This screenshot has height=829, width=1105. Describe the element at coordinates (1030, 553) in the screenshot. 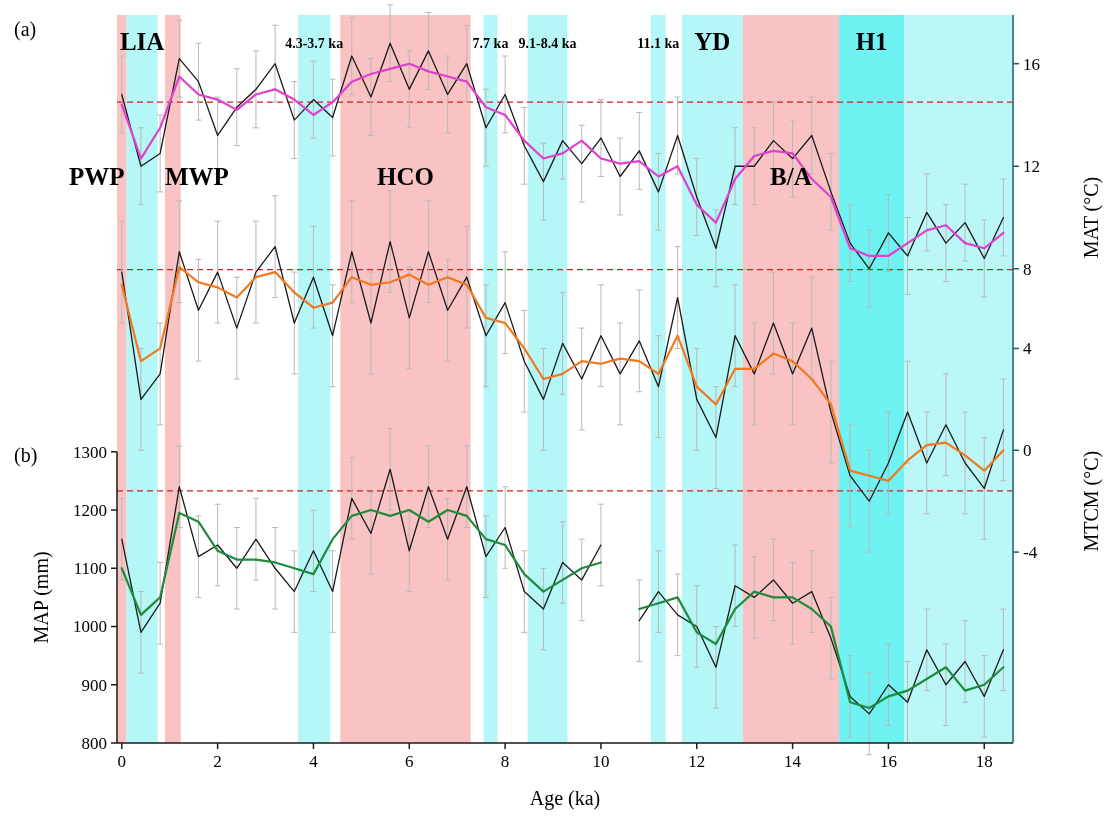

I see `y3-tick-label: -4` at that location.